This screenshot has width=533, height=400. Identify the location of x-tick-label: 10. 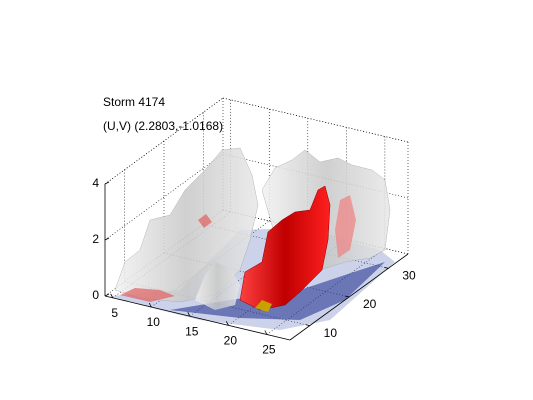
(154, 322).